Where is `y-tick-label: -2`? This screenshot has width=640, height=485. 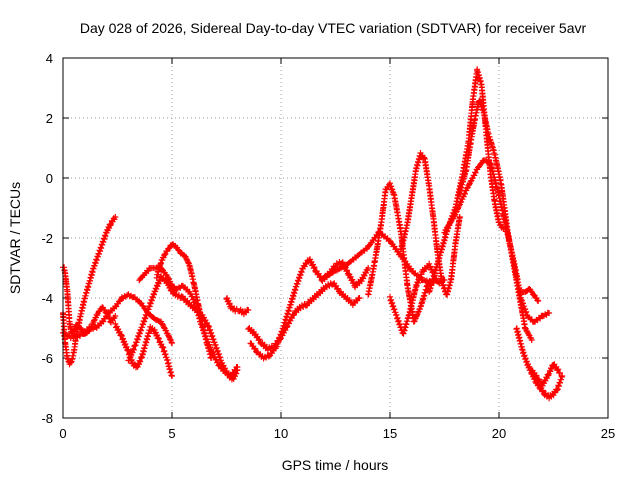
y-tick-label: -2 is located at coordinates (47, 238).